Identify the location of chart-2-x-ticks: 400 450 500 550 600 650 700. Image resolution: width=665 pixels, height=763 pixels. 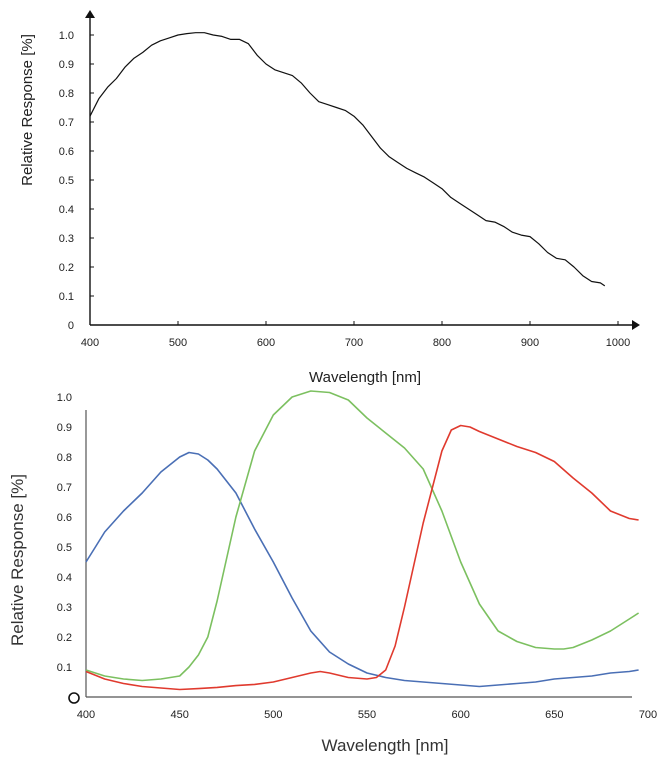
(367, 715).